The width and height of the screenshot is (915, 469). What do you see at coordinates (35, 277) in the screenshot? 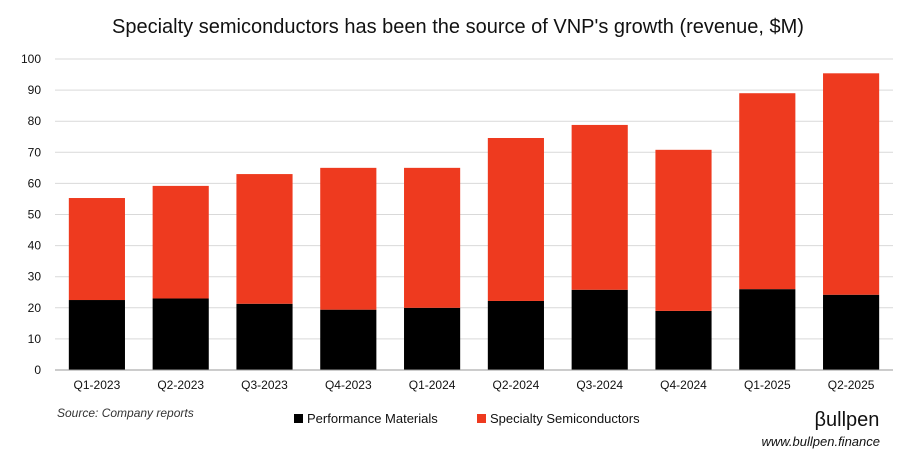
I see `y-tick-label: 30` at bounding box center [35, 277].